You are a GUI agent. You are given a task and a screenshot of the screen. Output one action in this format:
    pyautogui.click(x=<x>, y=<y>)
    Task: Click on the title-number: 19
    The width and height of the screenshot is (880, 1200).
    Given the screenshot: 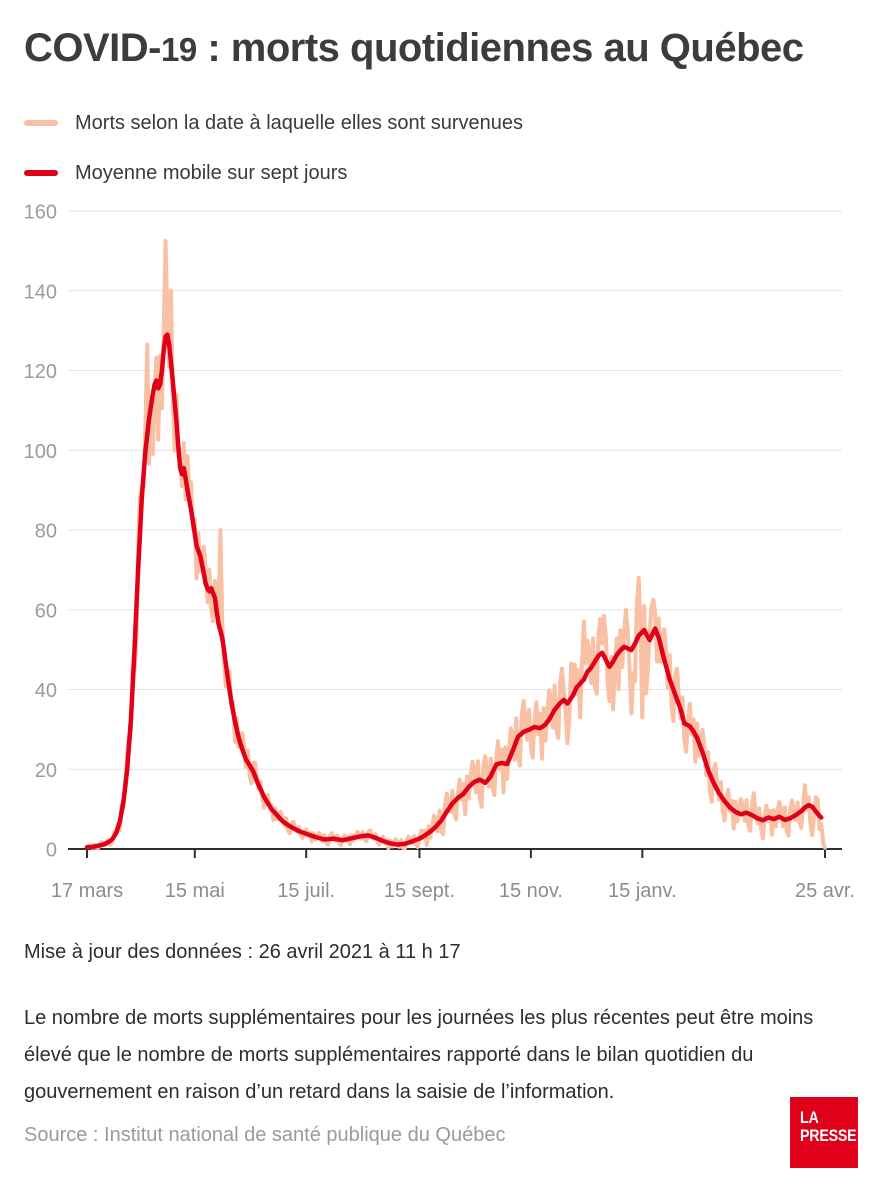 What is the action you would take?
    pyautogui.click(x=179, y=49)
    